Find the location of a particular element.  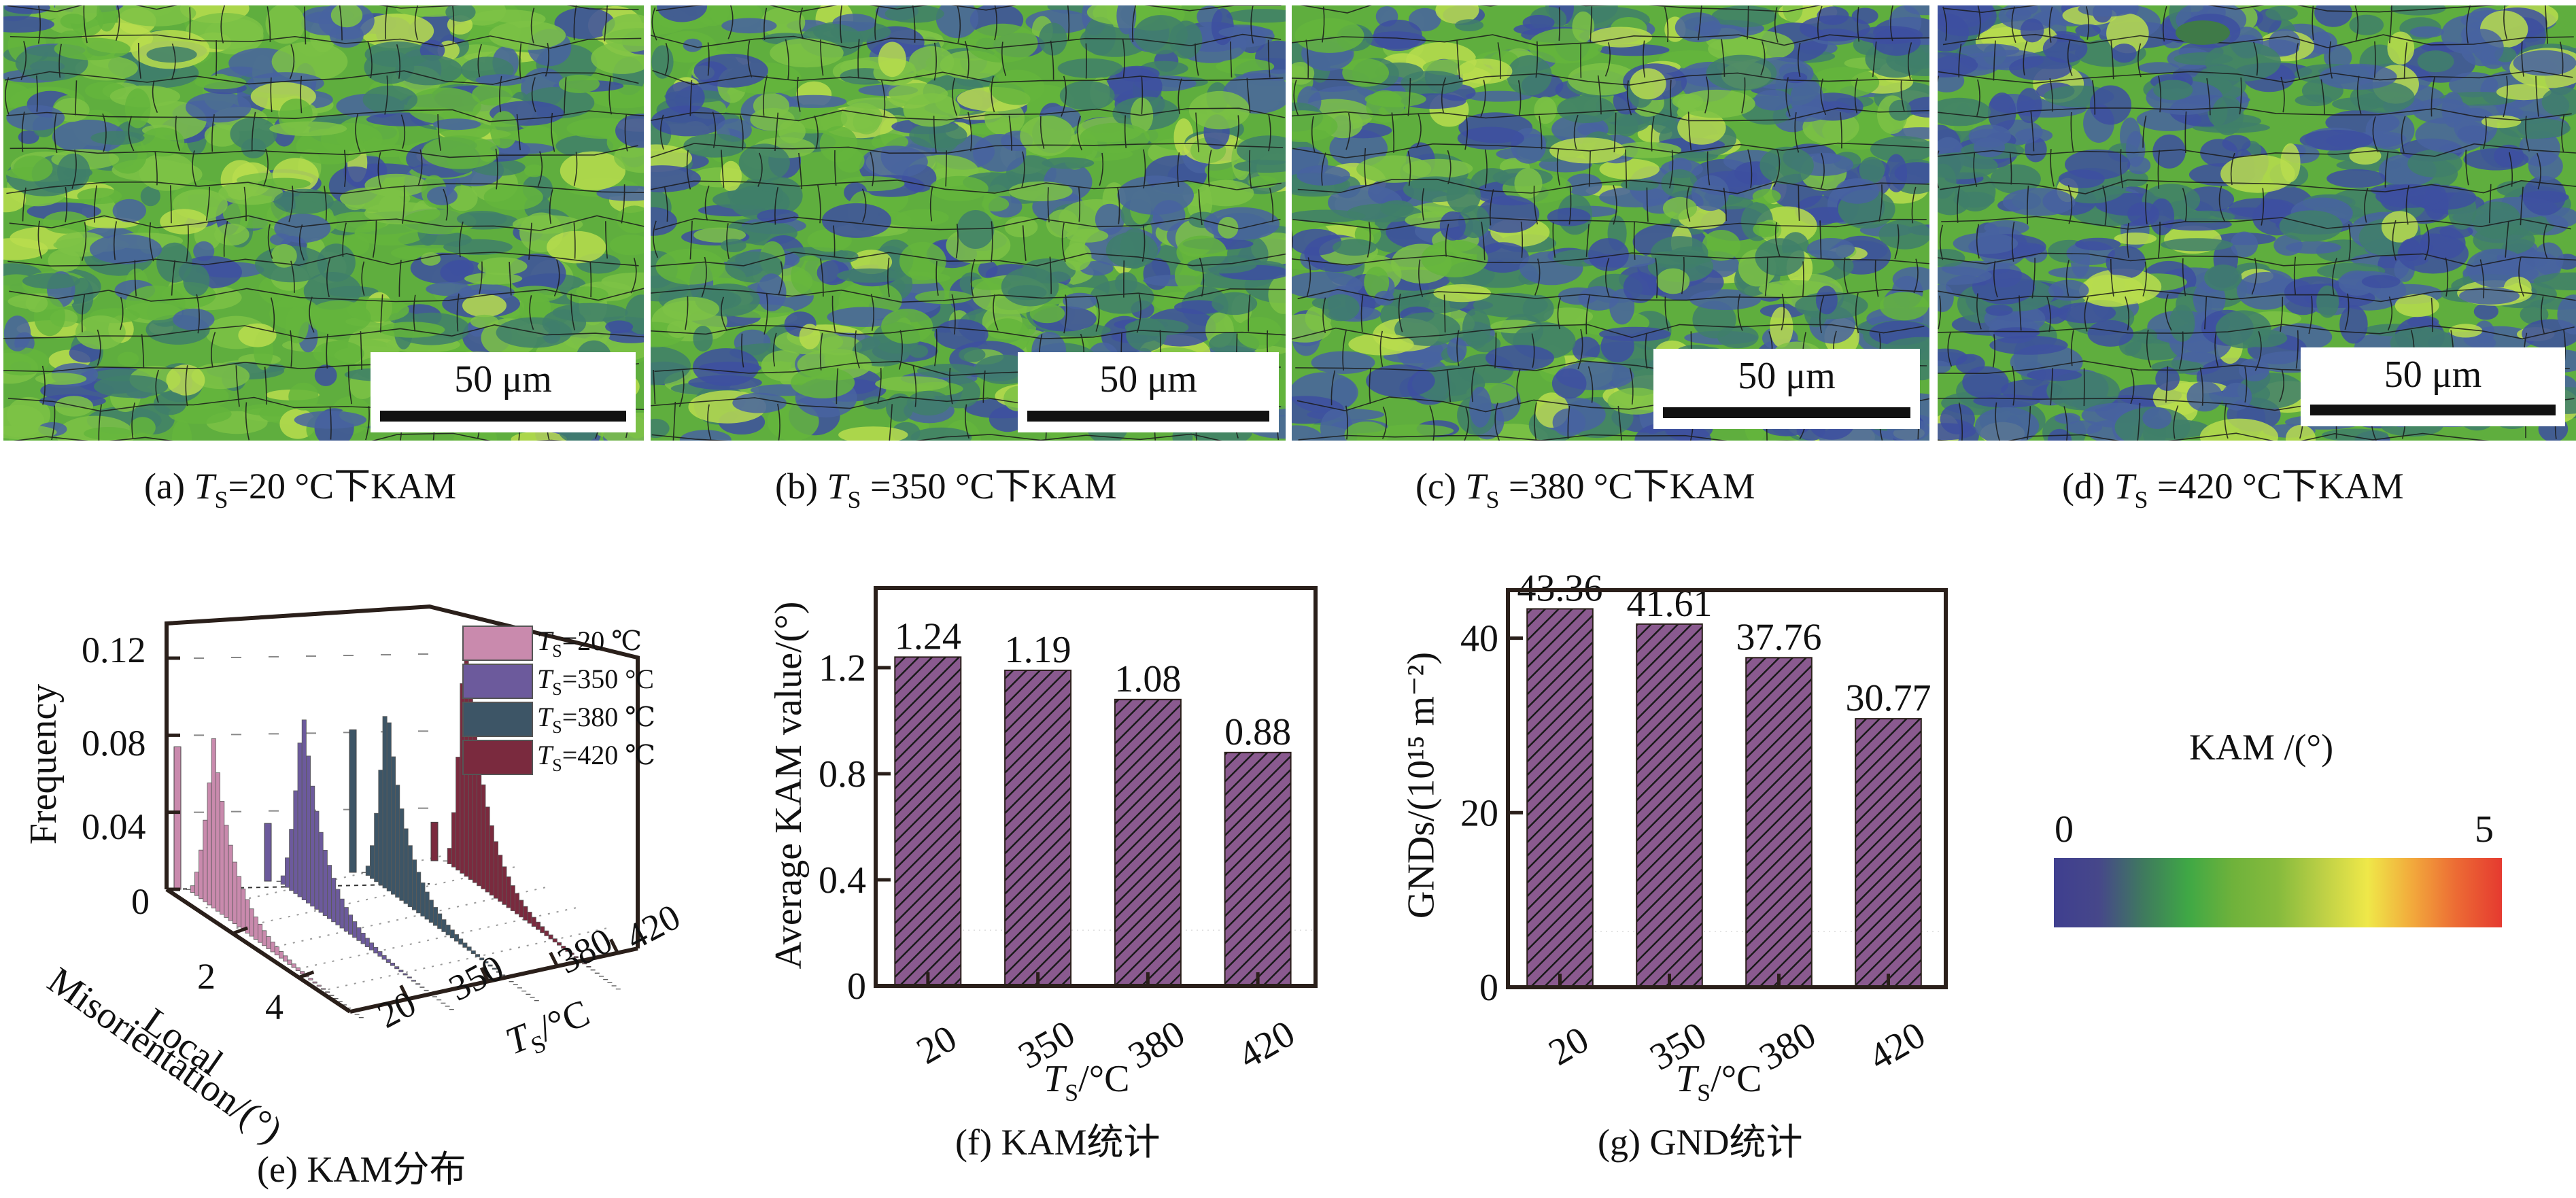

kam-map-d: 50 μm is located at coordinates (2257, 223).